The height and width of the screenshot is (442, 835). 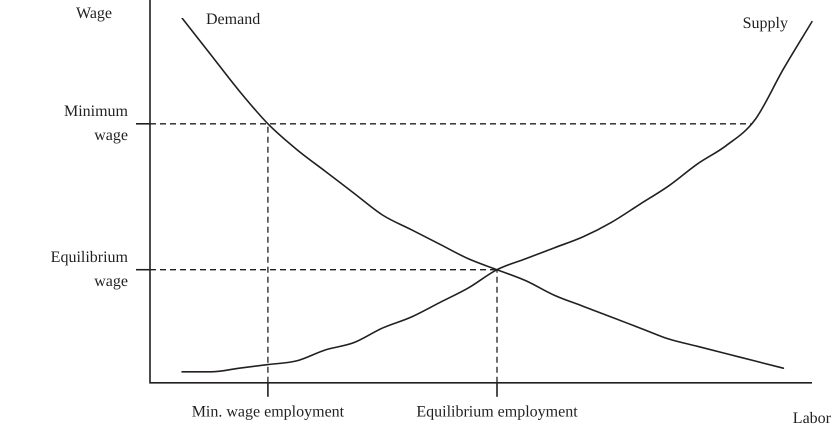 What do you see at coordinates (497, 412) in the screenshot?
I see `x-tick-label: Equilibrium employment` at bounding box center [497, 412].